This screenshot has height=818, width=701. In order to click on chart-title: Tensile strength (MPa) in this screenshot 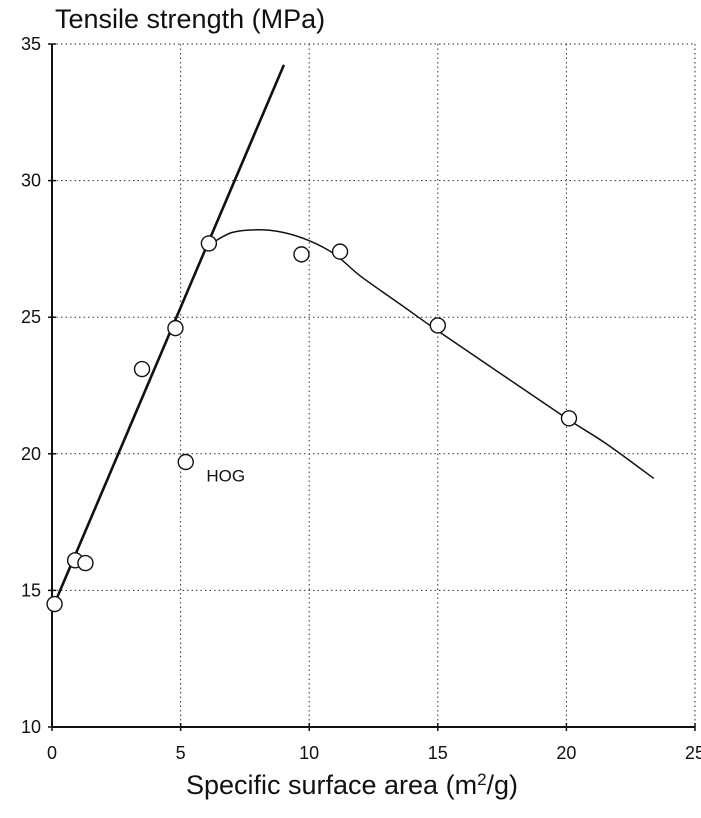, I will do `click(190, 19)`.